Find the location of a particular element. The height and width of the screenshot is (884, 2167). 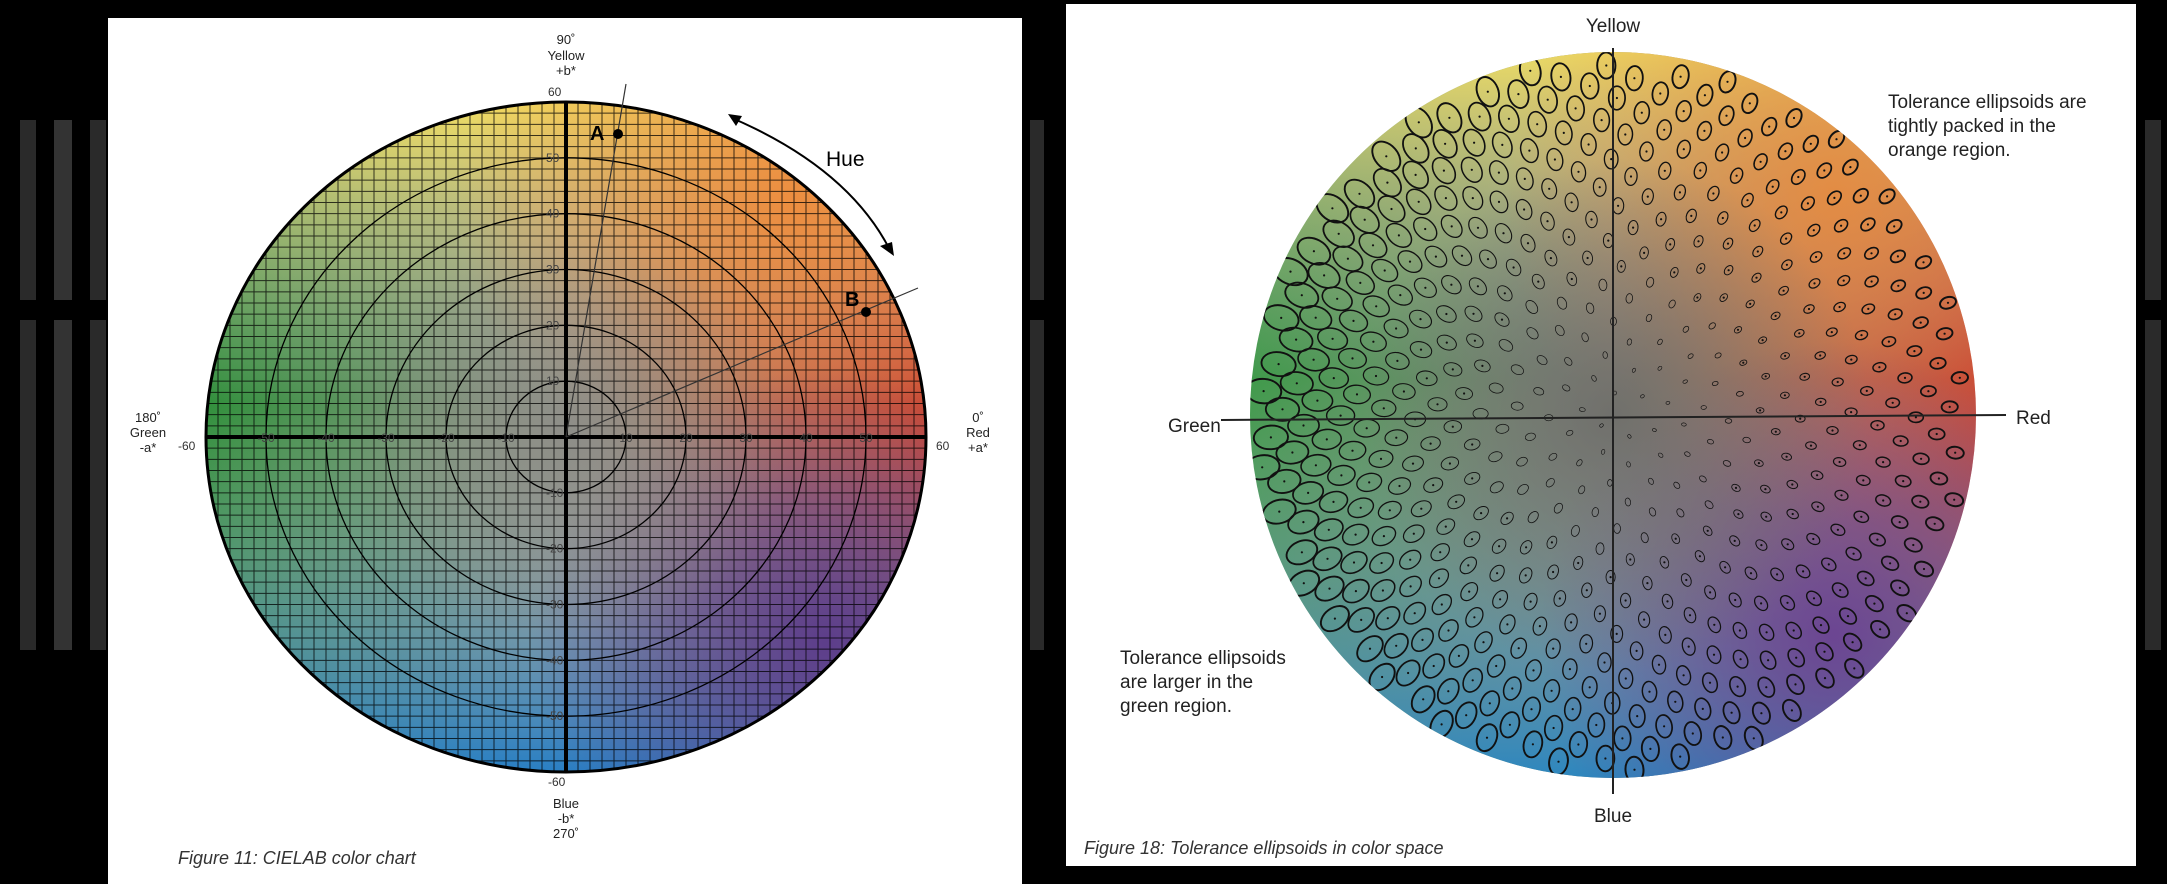

hue-arrow is located at coordinates (811, 184).